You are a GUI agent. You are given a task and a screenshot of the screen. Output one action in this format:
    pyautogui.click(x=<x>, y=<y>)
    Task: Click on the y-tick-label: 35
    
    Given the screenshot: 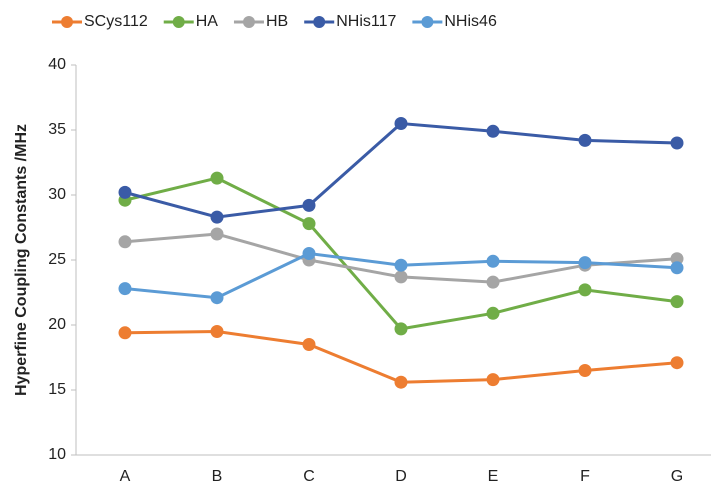 What is the action you would take?
    pyautogui.click(x=57, y=129)
    